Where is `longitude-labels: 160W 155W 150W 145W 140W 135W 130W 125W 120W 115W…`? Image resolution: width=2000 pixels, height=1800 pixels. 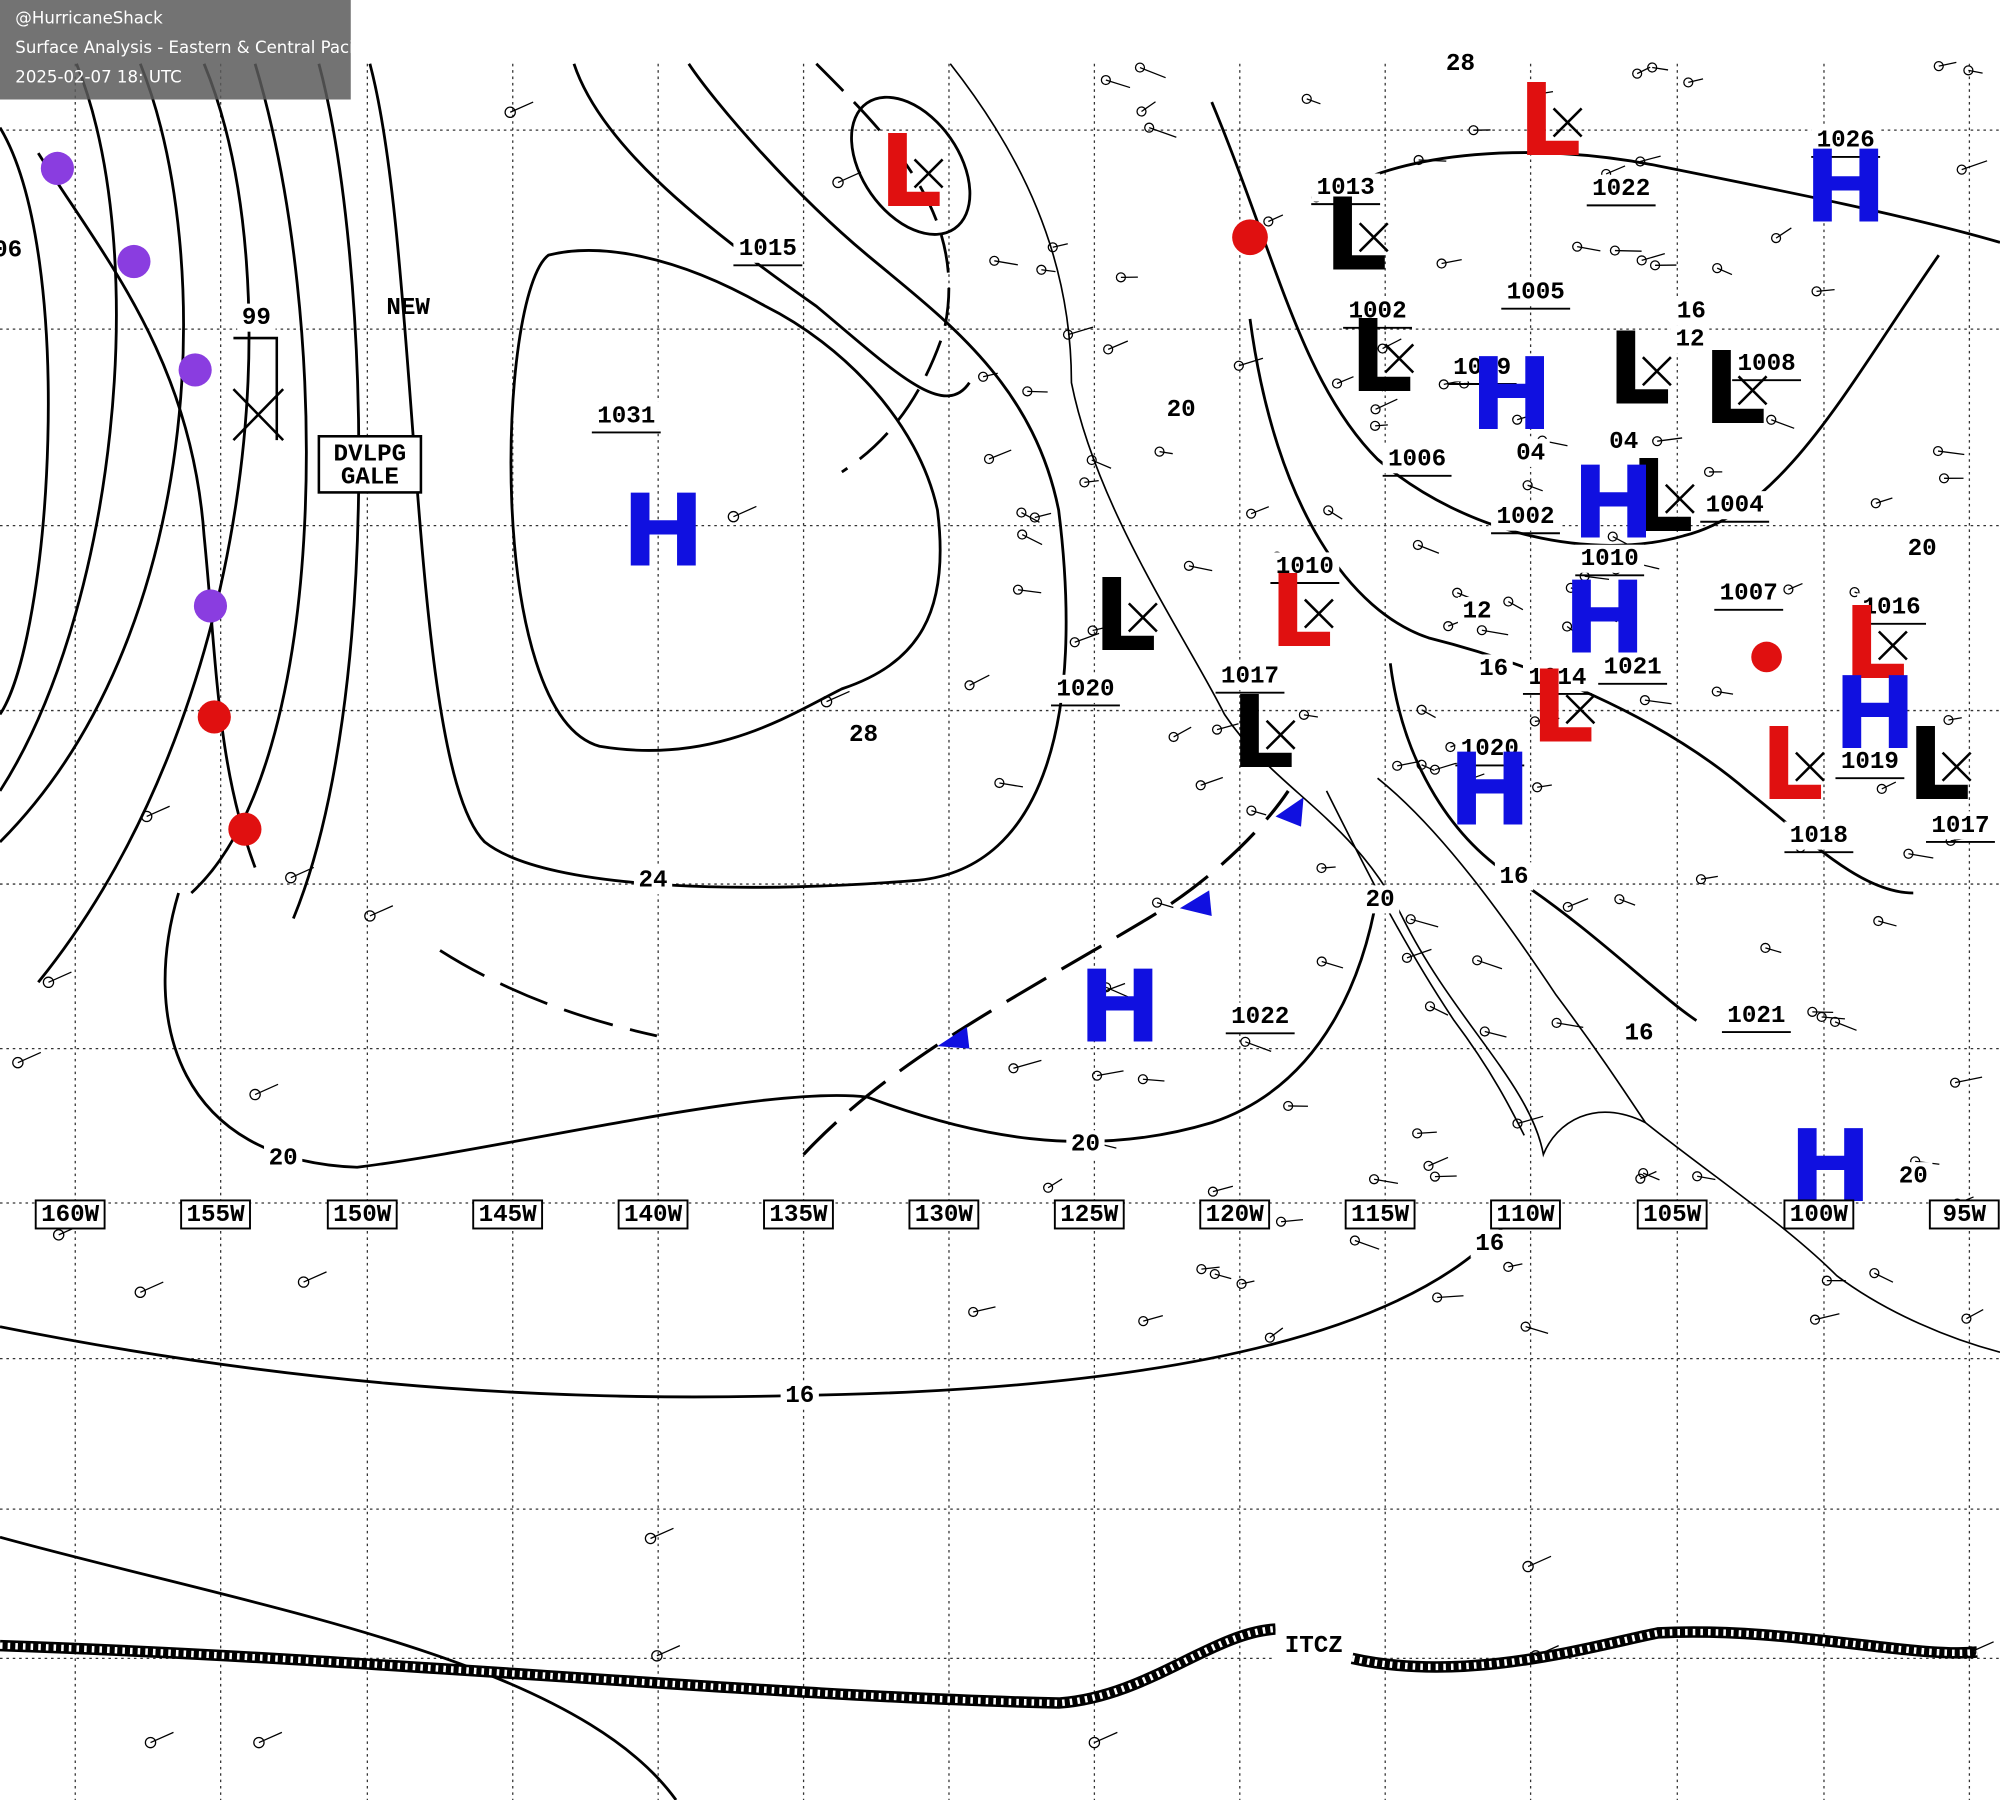
longitude-labels: 160W 155W 150W 145W 140W 135W 130W 125W 120W 115W… is located at coordinates (1017, 1214).